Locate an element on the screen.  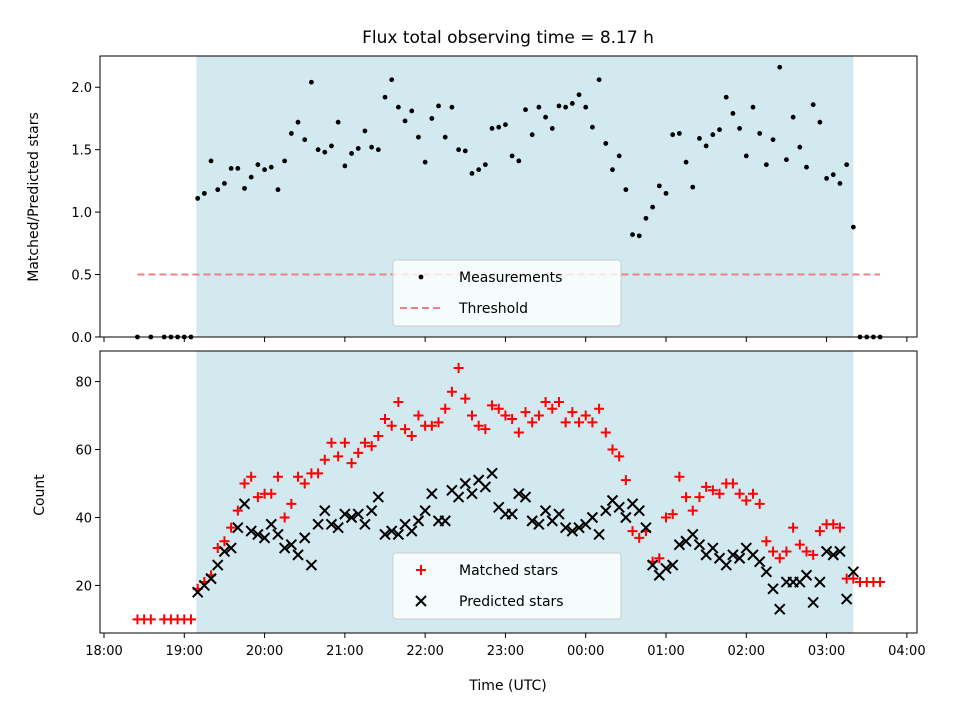
y-tick-label: 0.5 is located at coordinates (81, 276).